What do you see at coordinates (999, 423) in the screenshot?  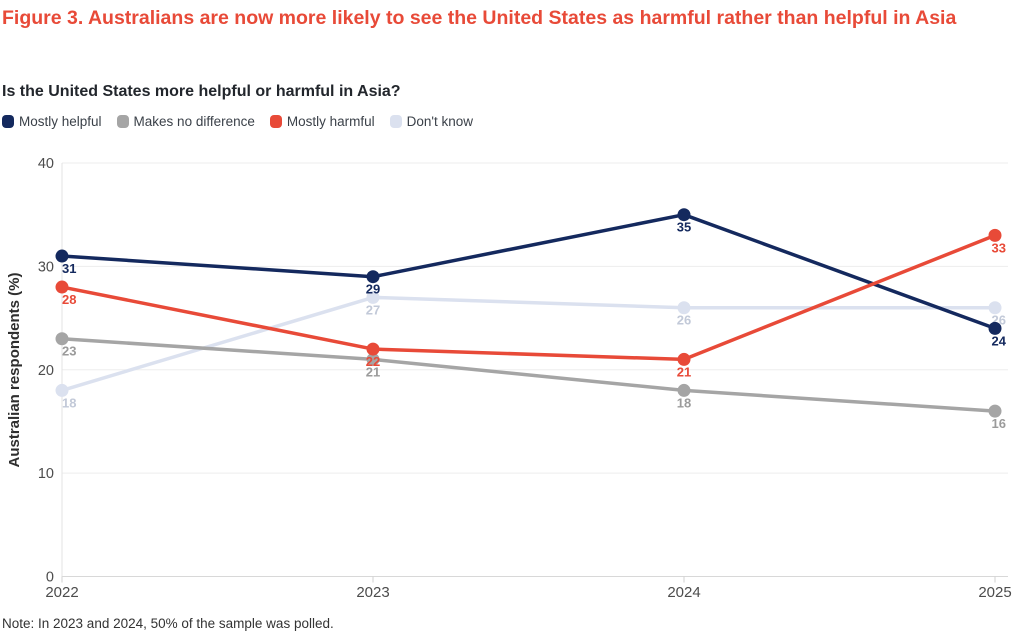 I see `data-label-makes-no-difference: 16` at bounding box center [999, 423].